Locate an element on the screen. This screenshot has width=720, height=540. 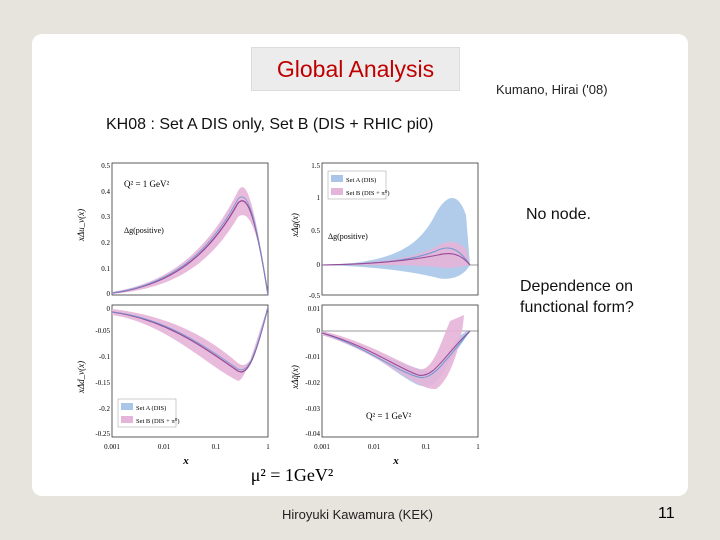
p4-band-set-b is located at coordinates (393, 352).